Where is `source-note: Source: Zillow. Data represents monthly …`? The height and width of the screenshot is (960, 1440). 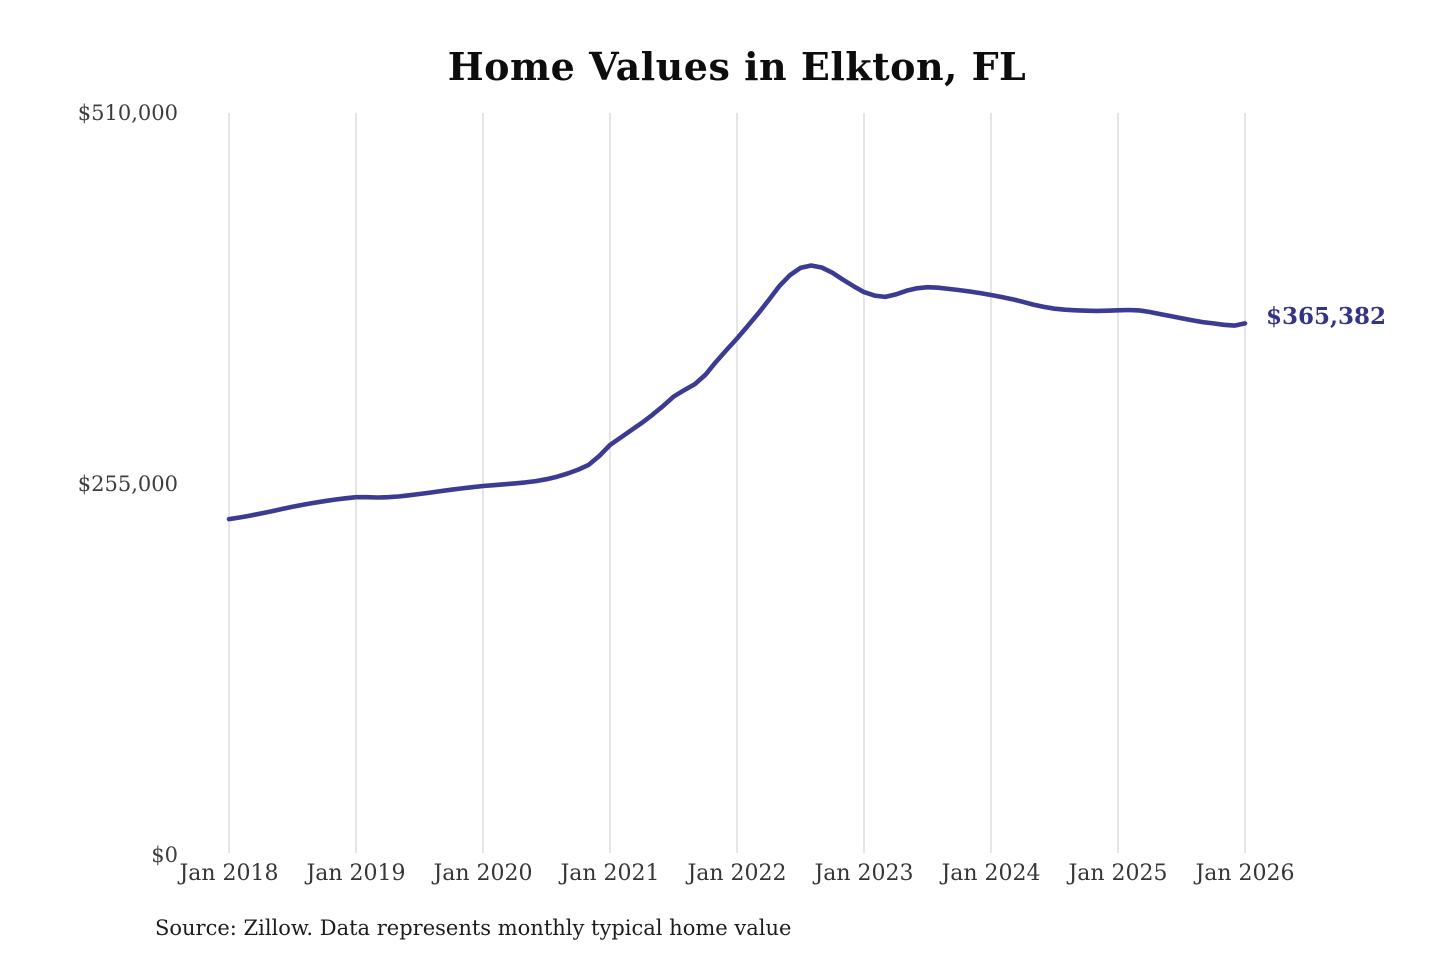 source-note: Source: Zillow. Data represents monthly … is located at coordinates (473, 928).